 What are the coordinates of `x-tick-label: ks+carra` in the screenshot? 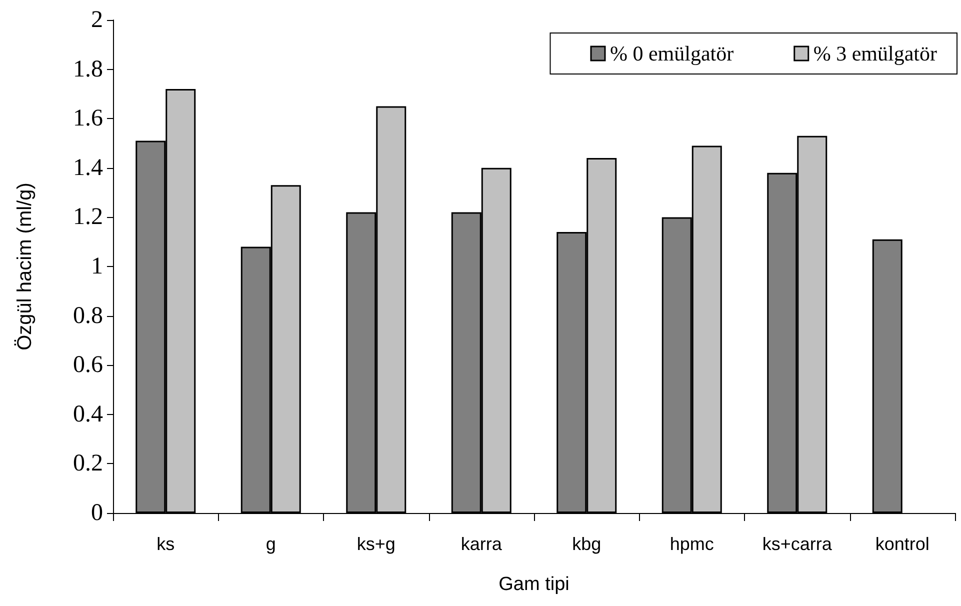 It's located at (797, 544).